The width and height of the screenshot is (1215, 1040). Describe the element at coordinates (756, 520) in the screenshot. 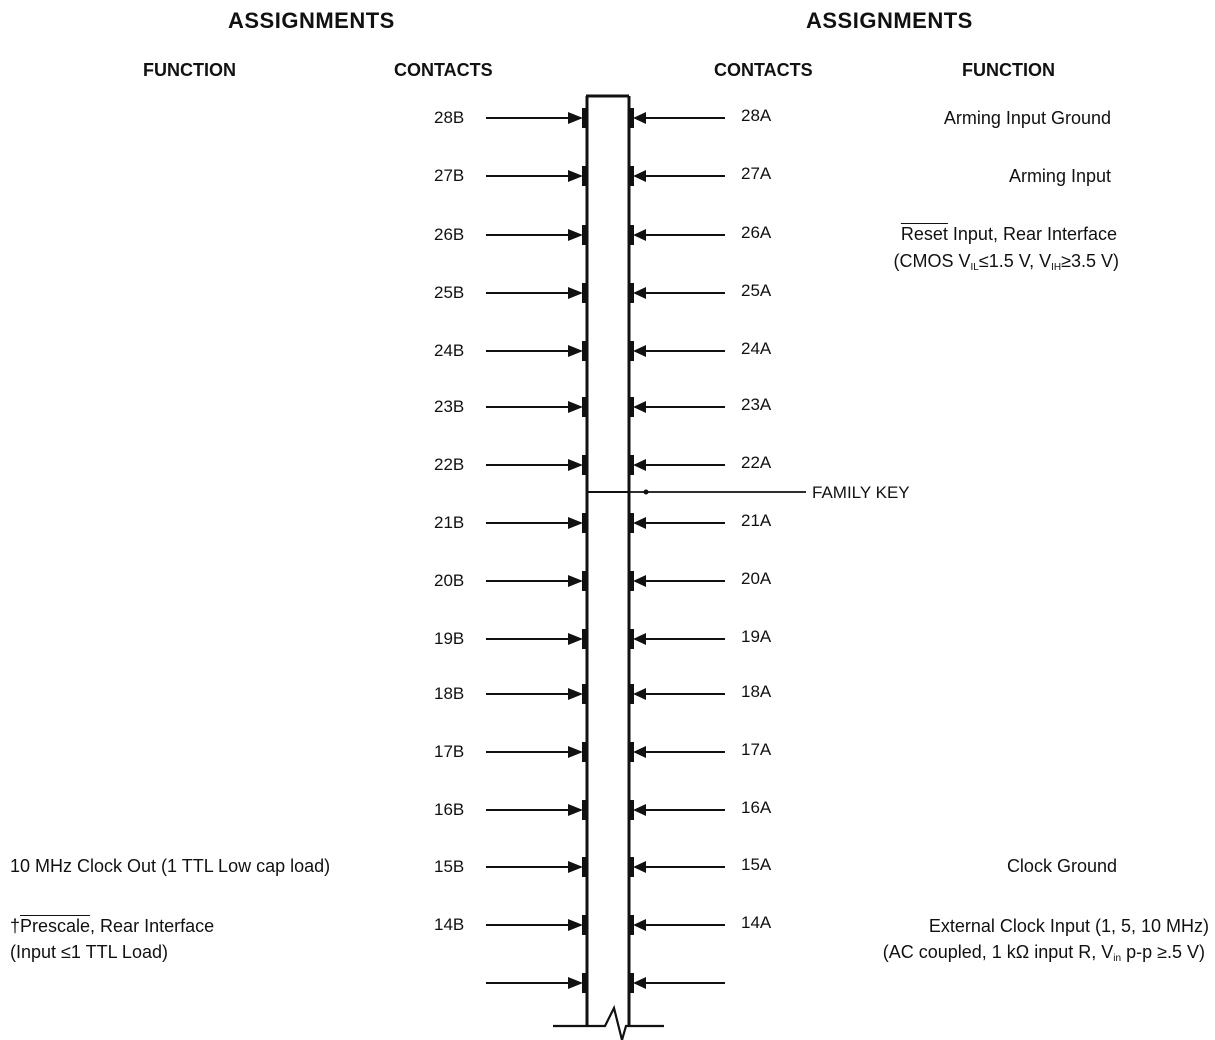

I see `contact-label-21a: 21A` at that location.